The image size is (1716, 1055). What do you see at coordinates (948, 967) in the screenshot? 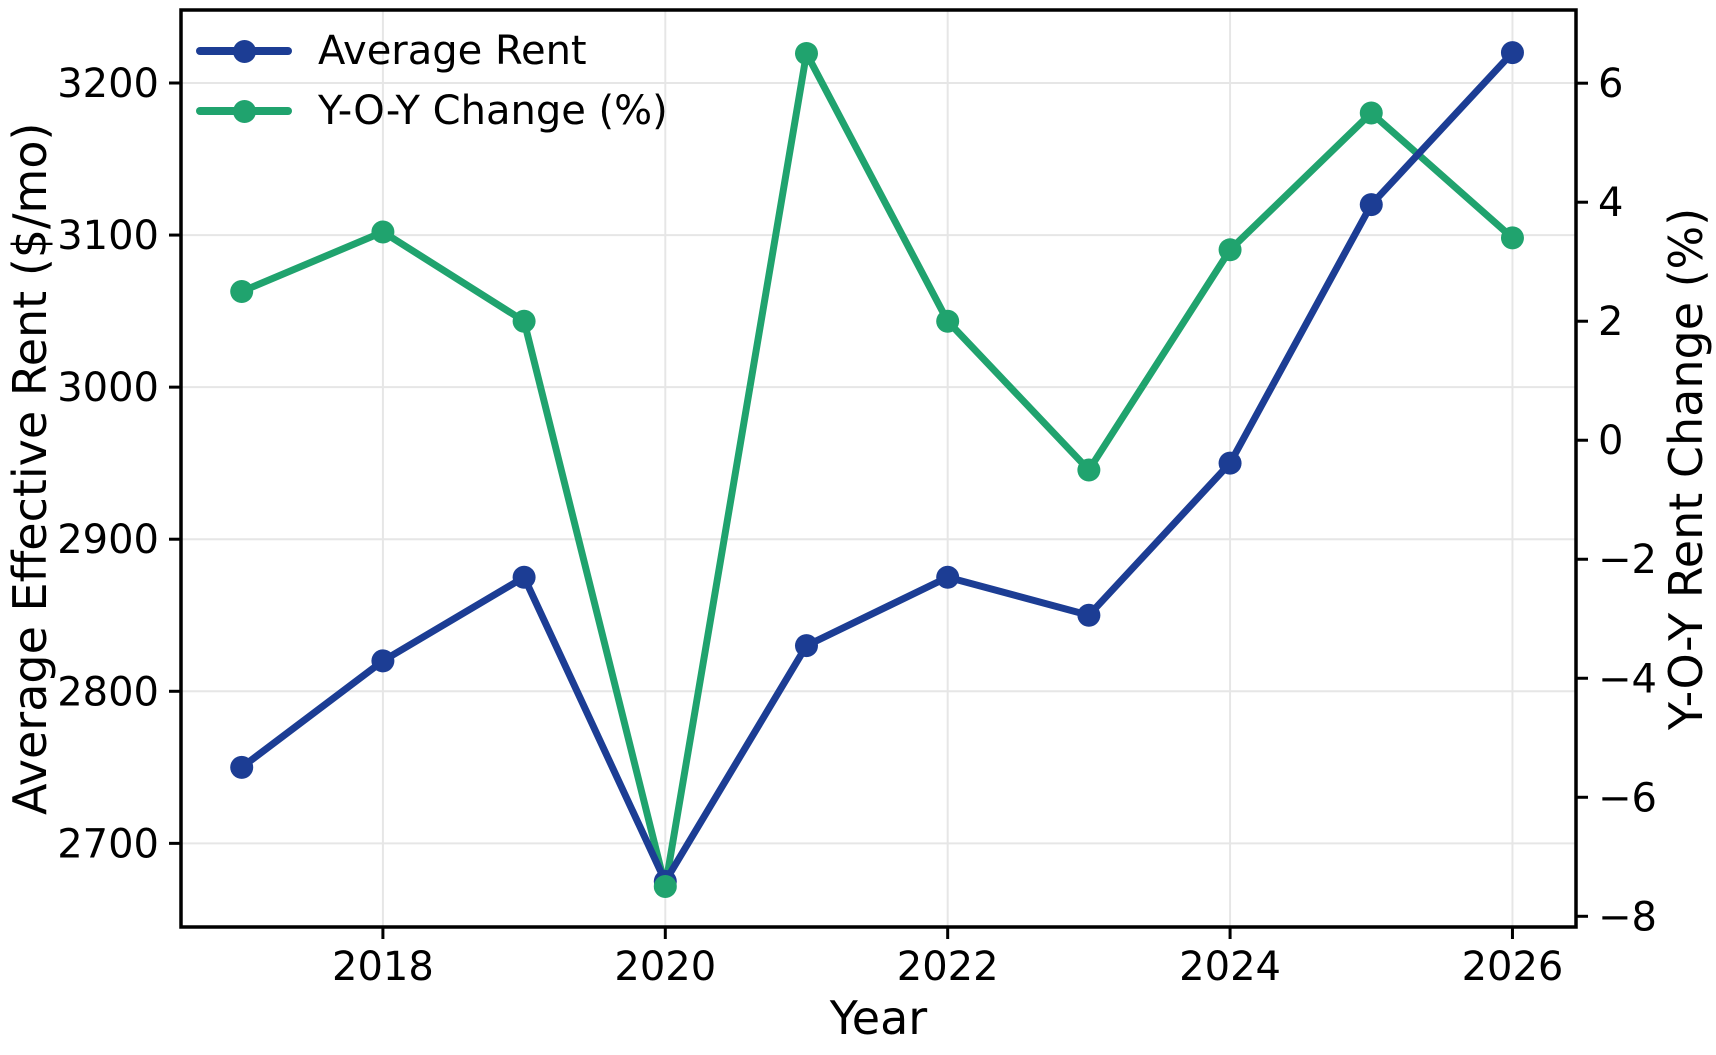
I see `x-tick-label: 2022` at bounding box center [948, 967].